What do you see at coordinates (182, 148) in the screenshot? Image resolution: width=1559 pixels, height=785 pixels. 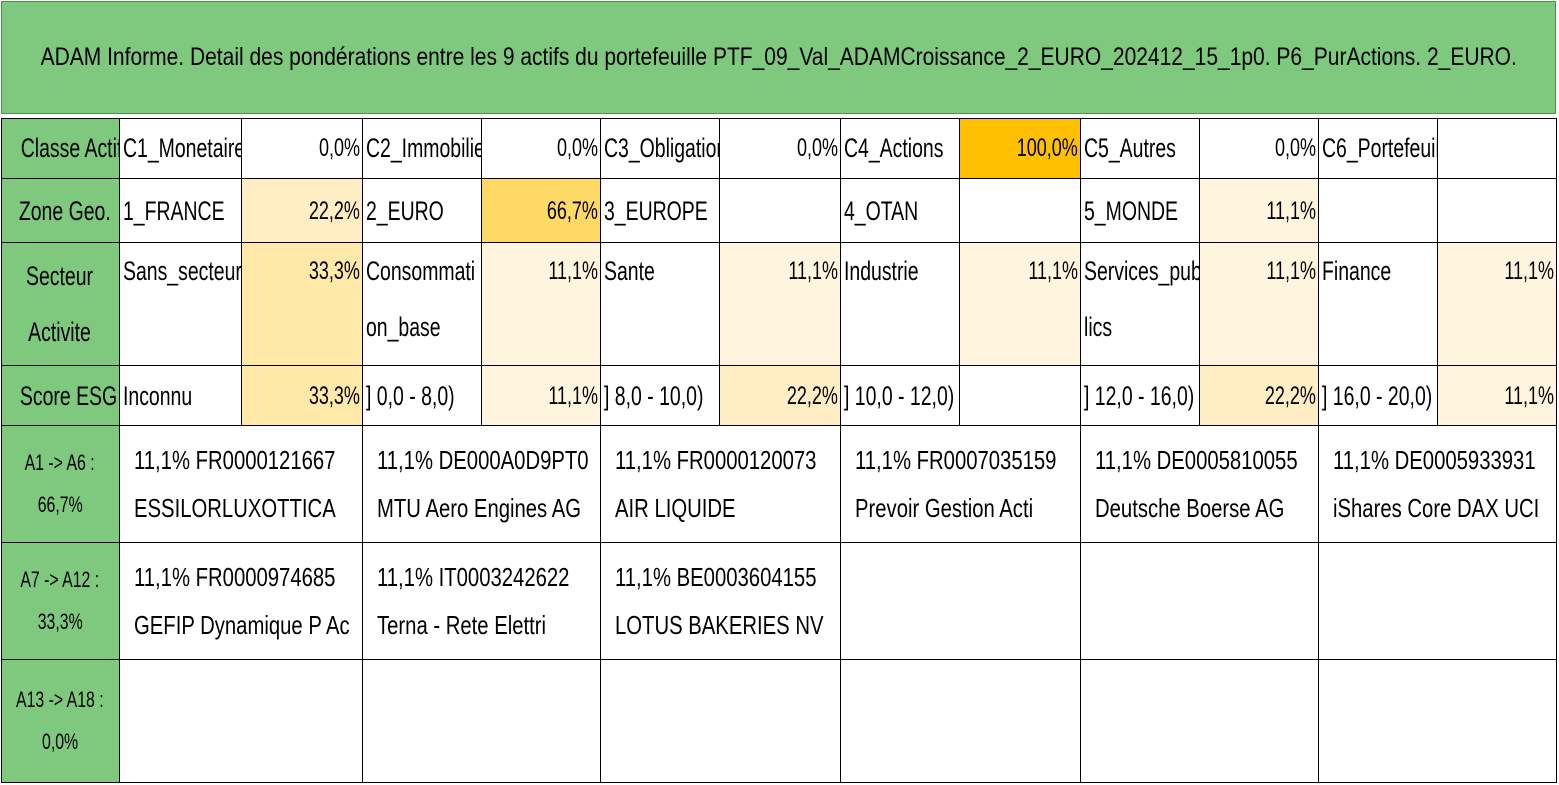 I see `category-name-text: C1_Monetaire` at bounding box center [182, 148].